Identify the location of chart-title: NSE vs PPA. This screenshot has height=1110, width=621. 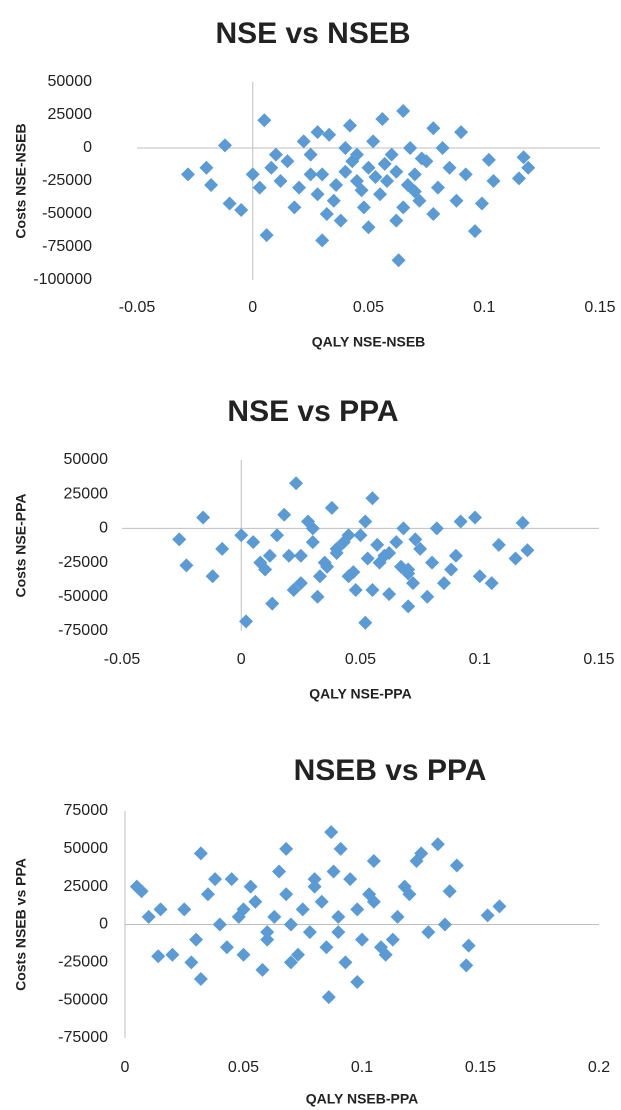
(312, 411).